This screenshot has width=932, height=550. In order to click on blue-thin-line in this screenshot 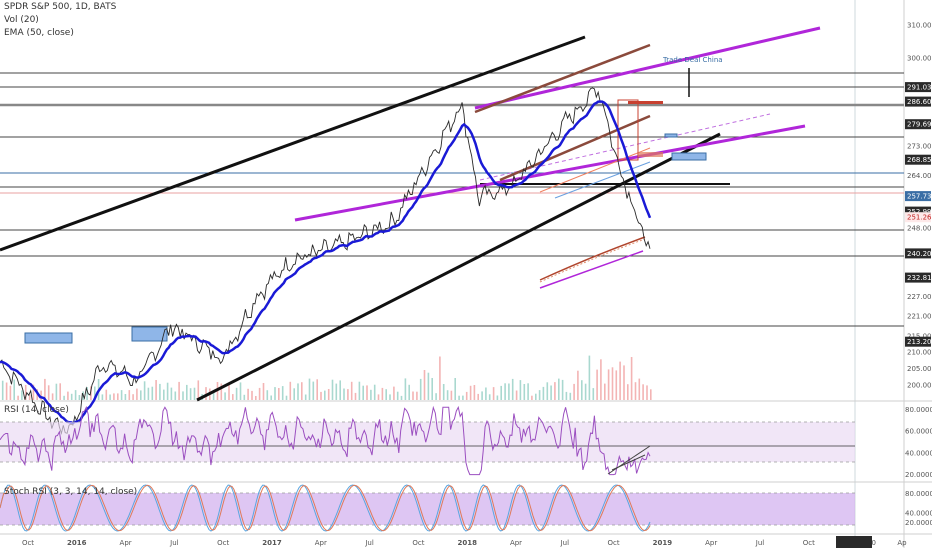, I will do `click(602, 180)`.